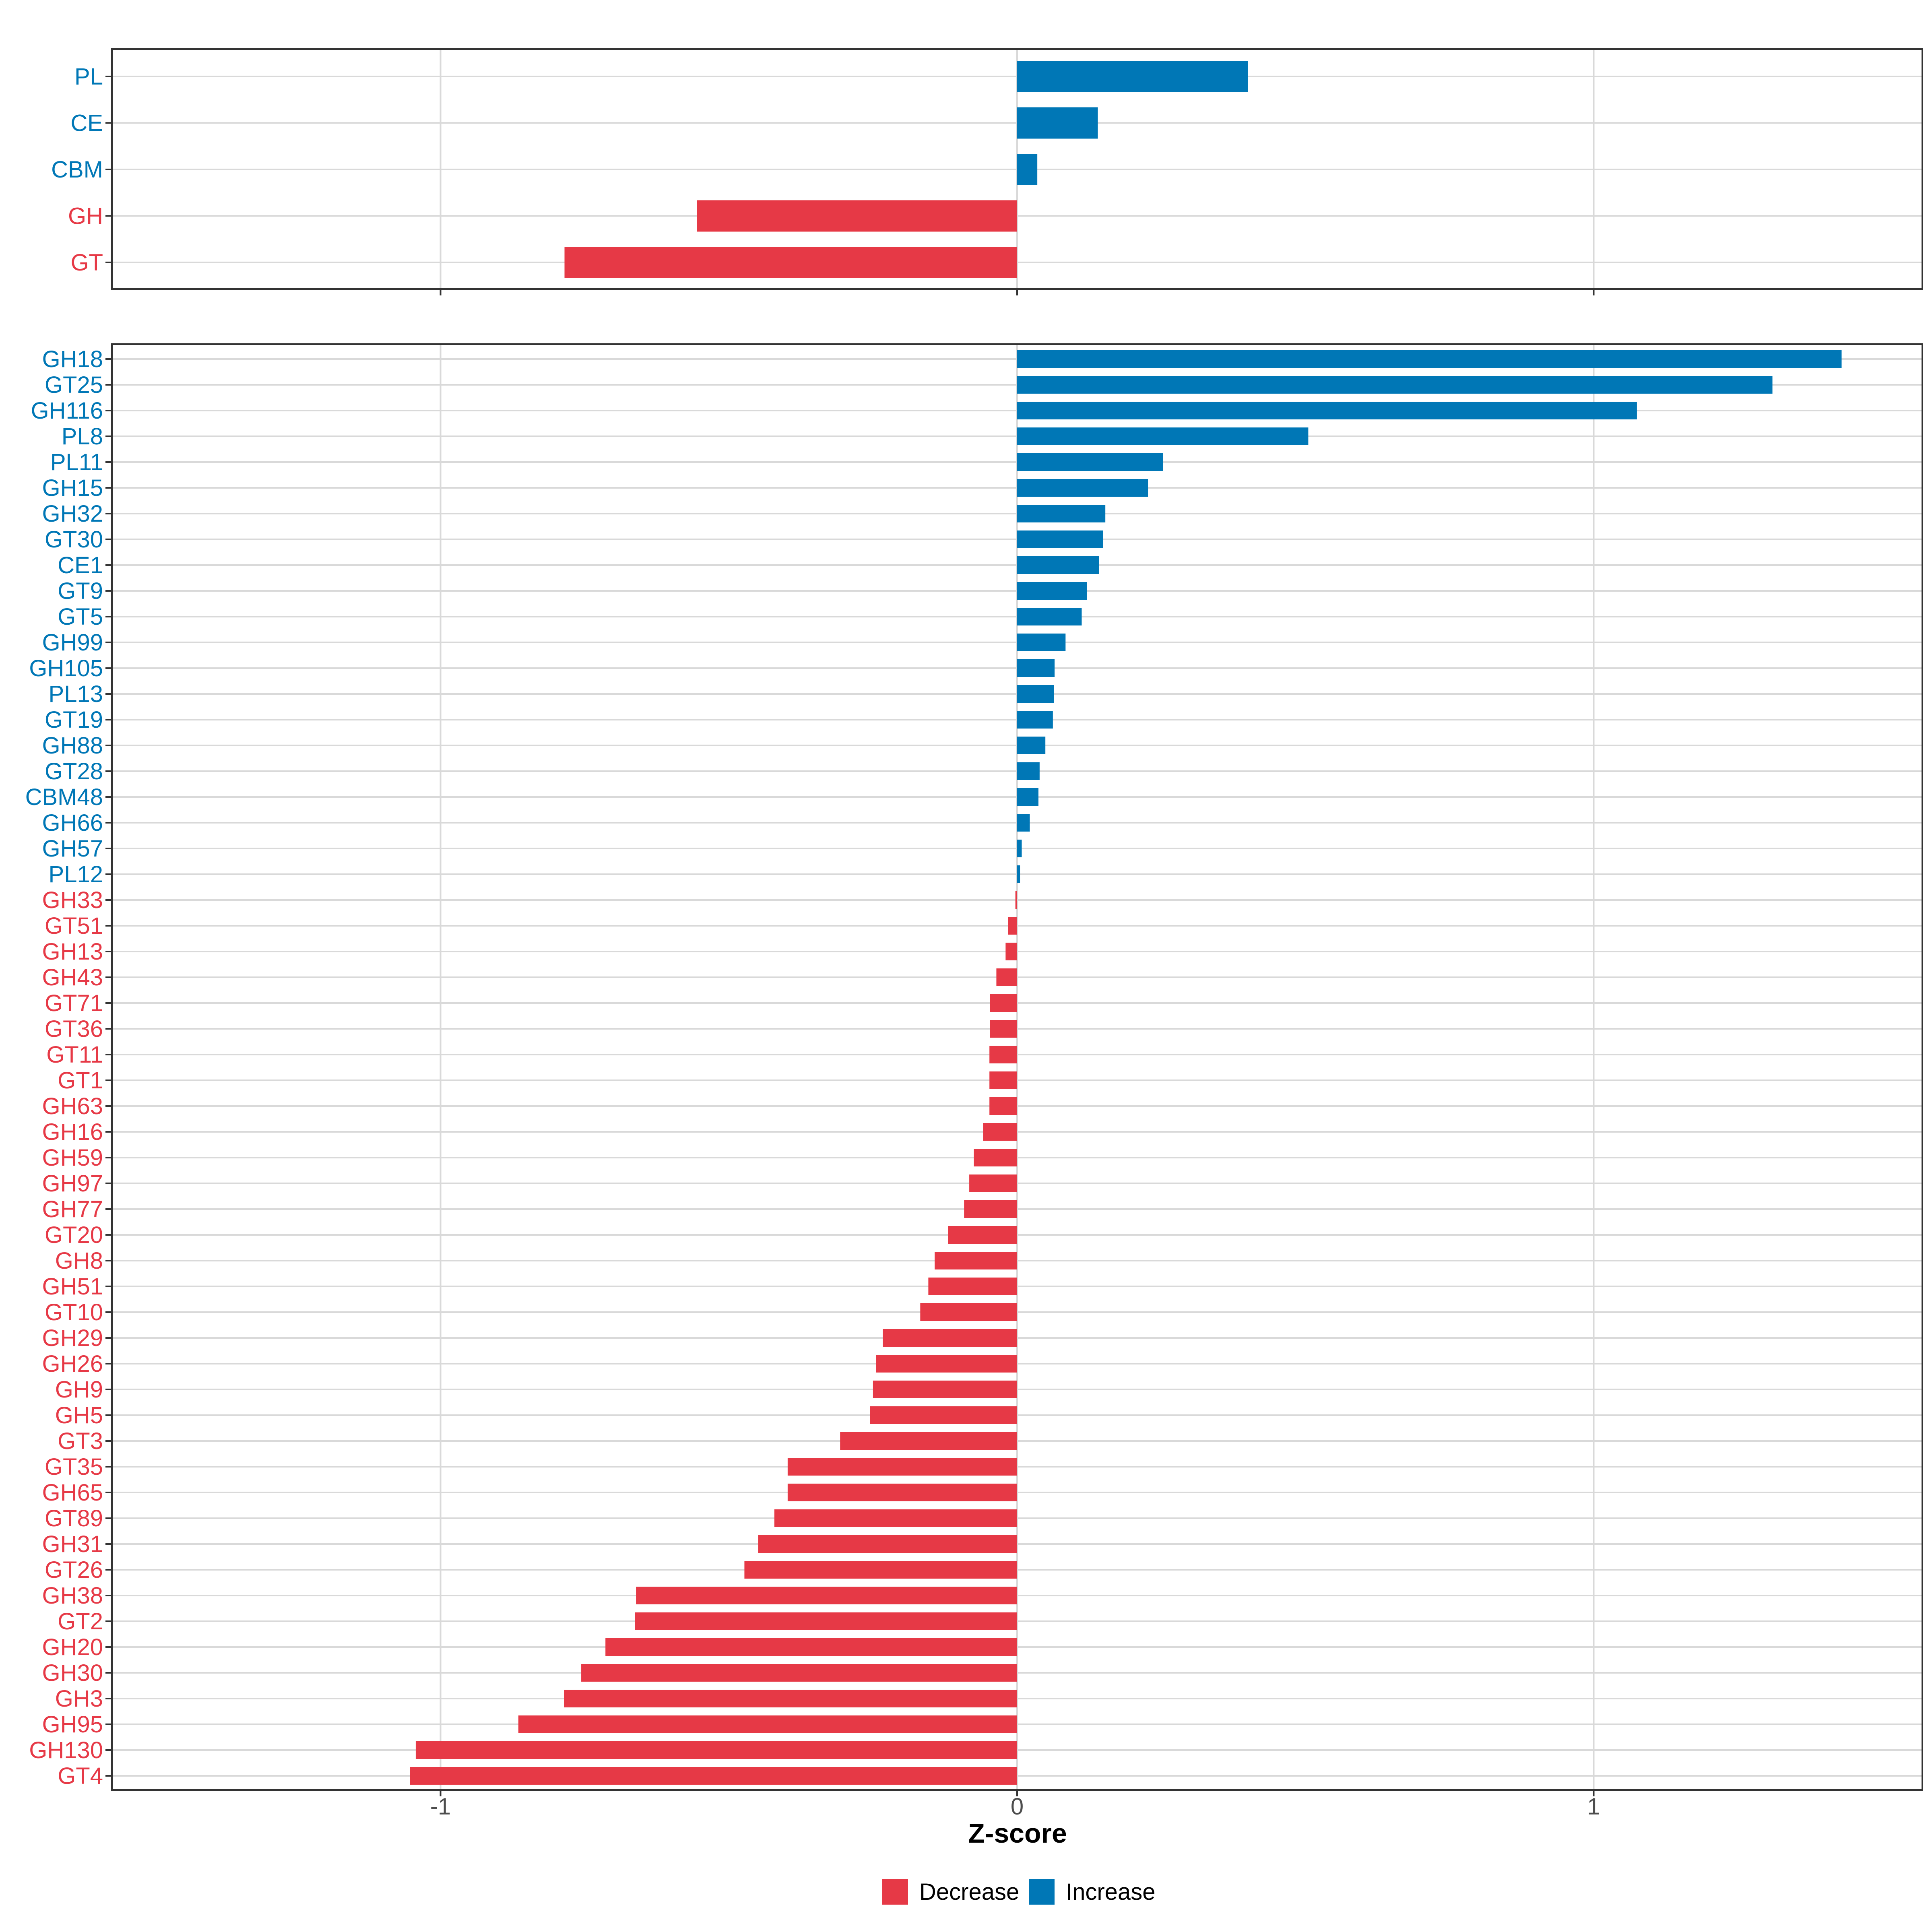 The height and width of the screenshot is (1932, 1932). Describe the element at coordinates (74, 1003) in the screenshot. I see `family-label-gt71: GT71` at that location.